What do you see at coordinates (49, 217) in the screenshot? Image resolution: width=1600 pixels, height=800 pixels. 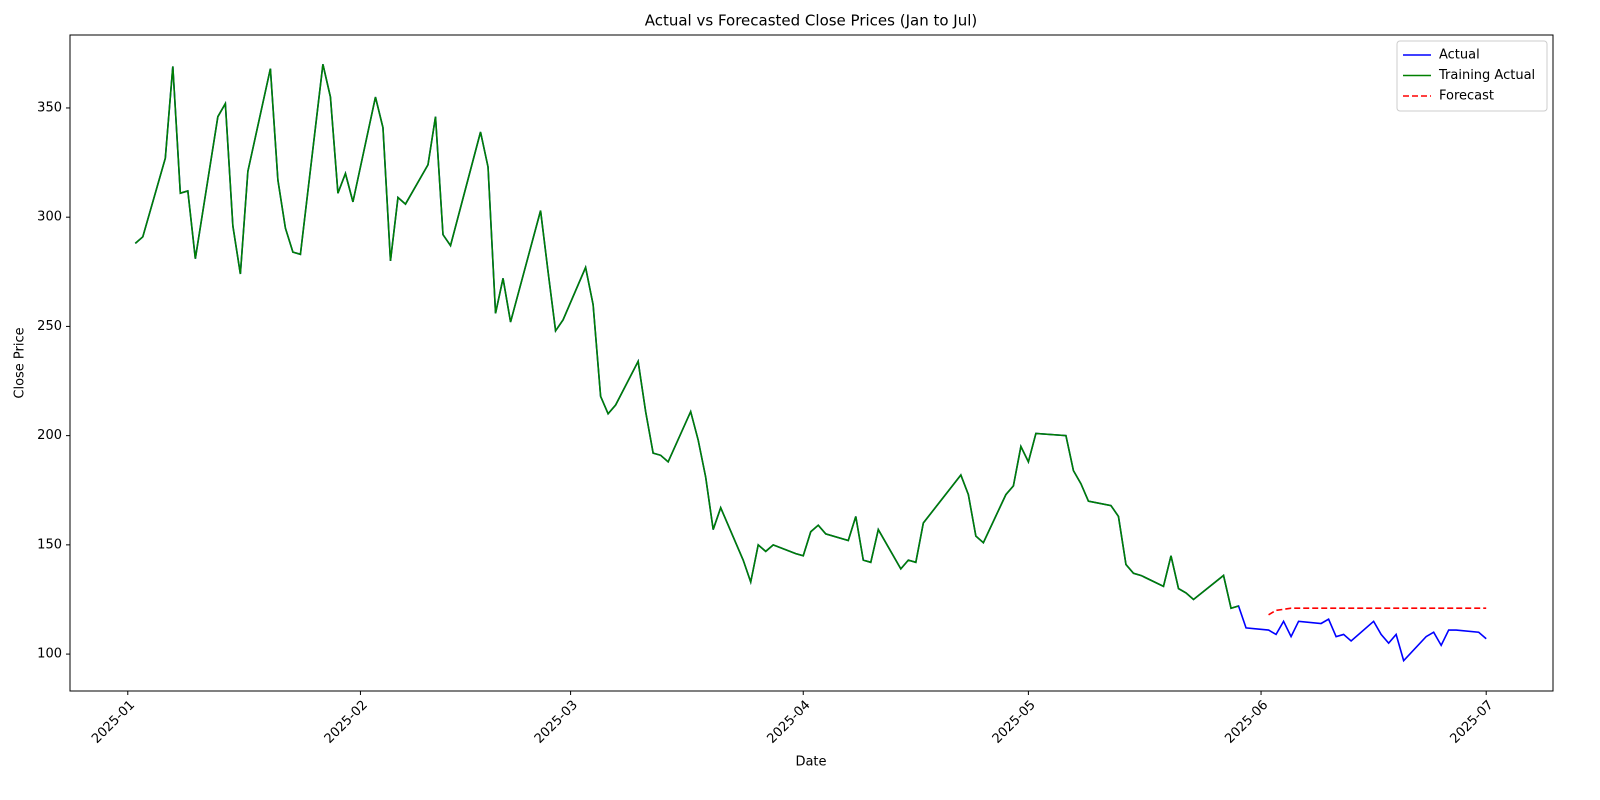 I see `y-tick-label: 300` at bounding box center [49, 217].